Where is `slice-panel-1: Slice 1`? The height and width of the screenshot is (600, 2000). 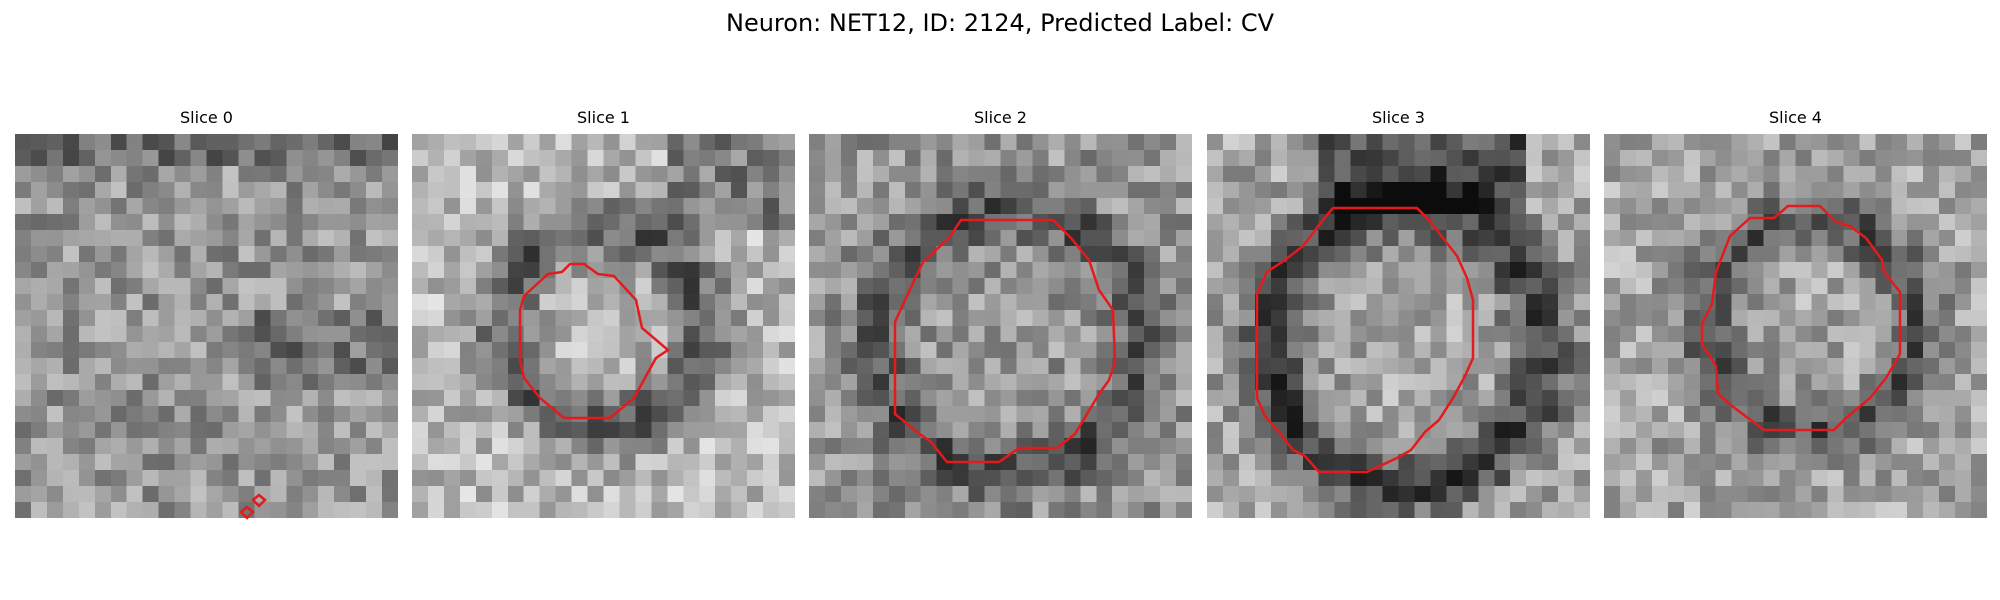
slice-panel-1: Slice 1 is located at coordinates (603, 313).